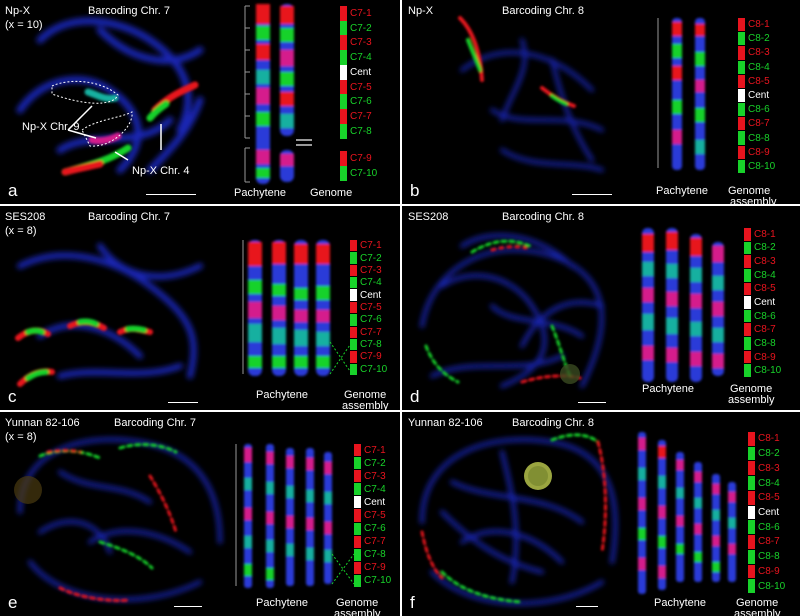 This screenshot has height=616, width=800. I want to click on legend-segment-label: C7-9, so click(361, 159).